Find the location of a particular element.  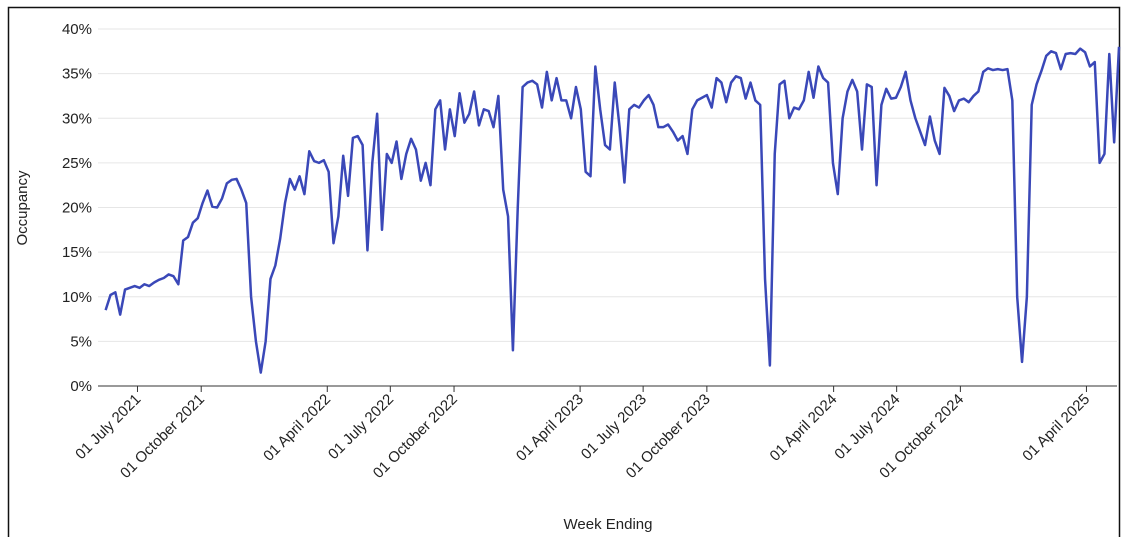

x-tick-label: 01 April 2025 is located at coordinates (1056, 428).